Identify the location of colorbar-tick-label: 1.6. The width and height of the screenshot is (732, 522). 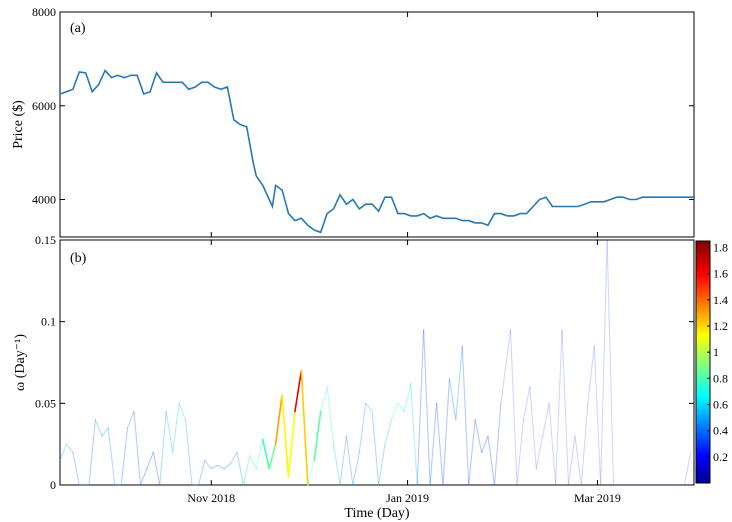
(720, 274).